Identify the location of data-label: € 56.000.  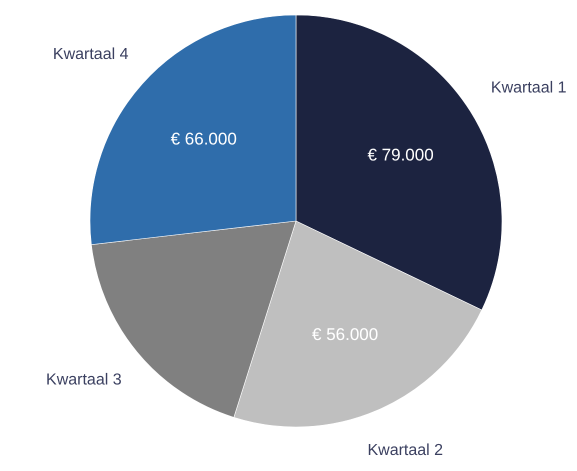
(345, 334).